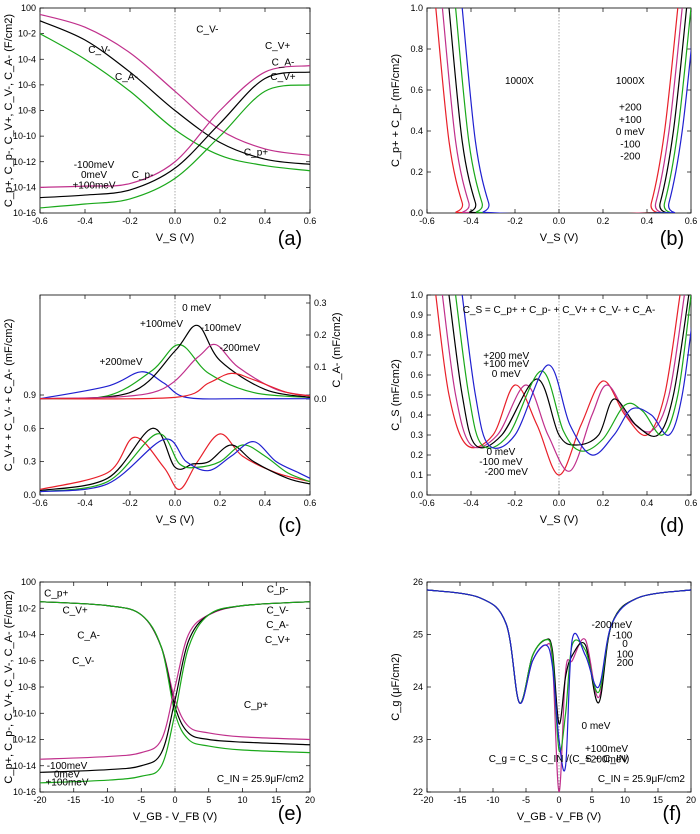  What do you see at coordinates (174, 800) in the screenshot?
I see `x-tick-label: 0` at bounding box center [174, 800].